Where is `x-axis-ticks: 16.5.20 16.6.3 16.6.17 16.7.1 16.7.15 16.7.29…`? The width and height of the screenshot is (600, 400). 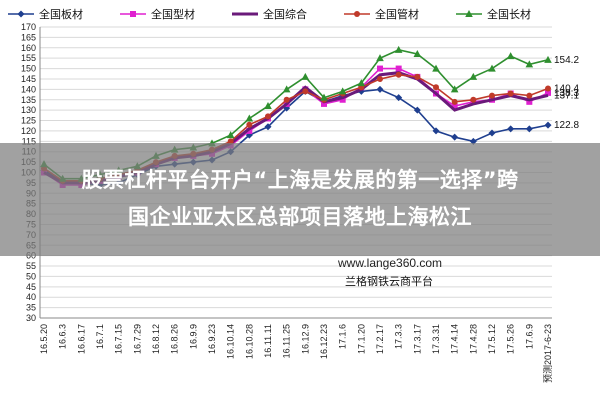 x-axis-ticks: 16.5.20 16.6.3 16.6.17 16.7.1 16.7.15 16.7.29… is located at coordinates (296, 353).